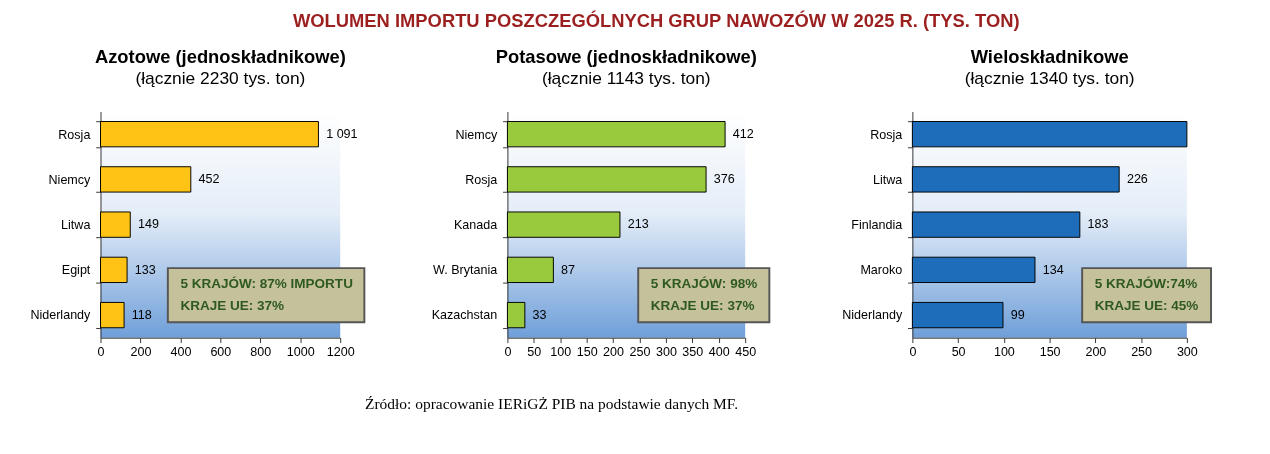 Image resolution: width=1270 pixels, height=454 pixels. What do you see at coordinates (1053, 269) in the screenshot?
I see `data-label: 134` at bounding box center [1053, 269].